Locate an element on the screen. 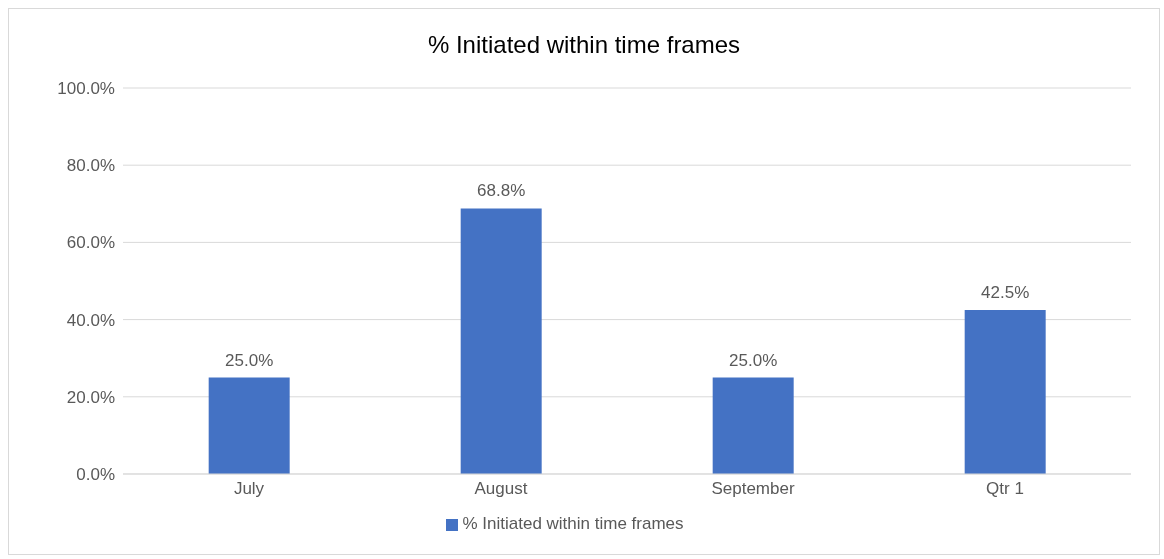 This screenshot has height=559, width=1164. x-tick-label: August is located at coordinates (501, 489).